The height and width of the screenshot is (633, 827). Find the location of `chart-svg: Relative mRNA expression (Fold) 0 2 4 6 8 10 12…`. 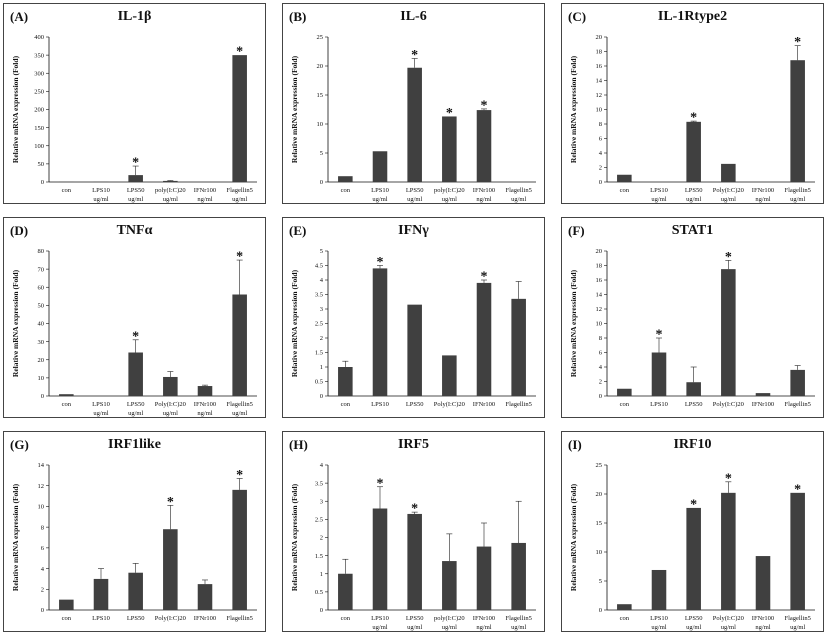

chart-svg: Relative mRNA expression (Fold) 0 2 4 6 8 10 12… is located at coordinates (134, 542).